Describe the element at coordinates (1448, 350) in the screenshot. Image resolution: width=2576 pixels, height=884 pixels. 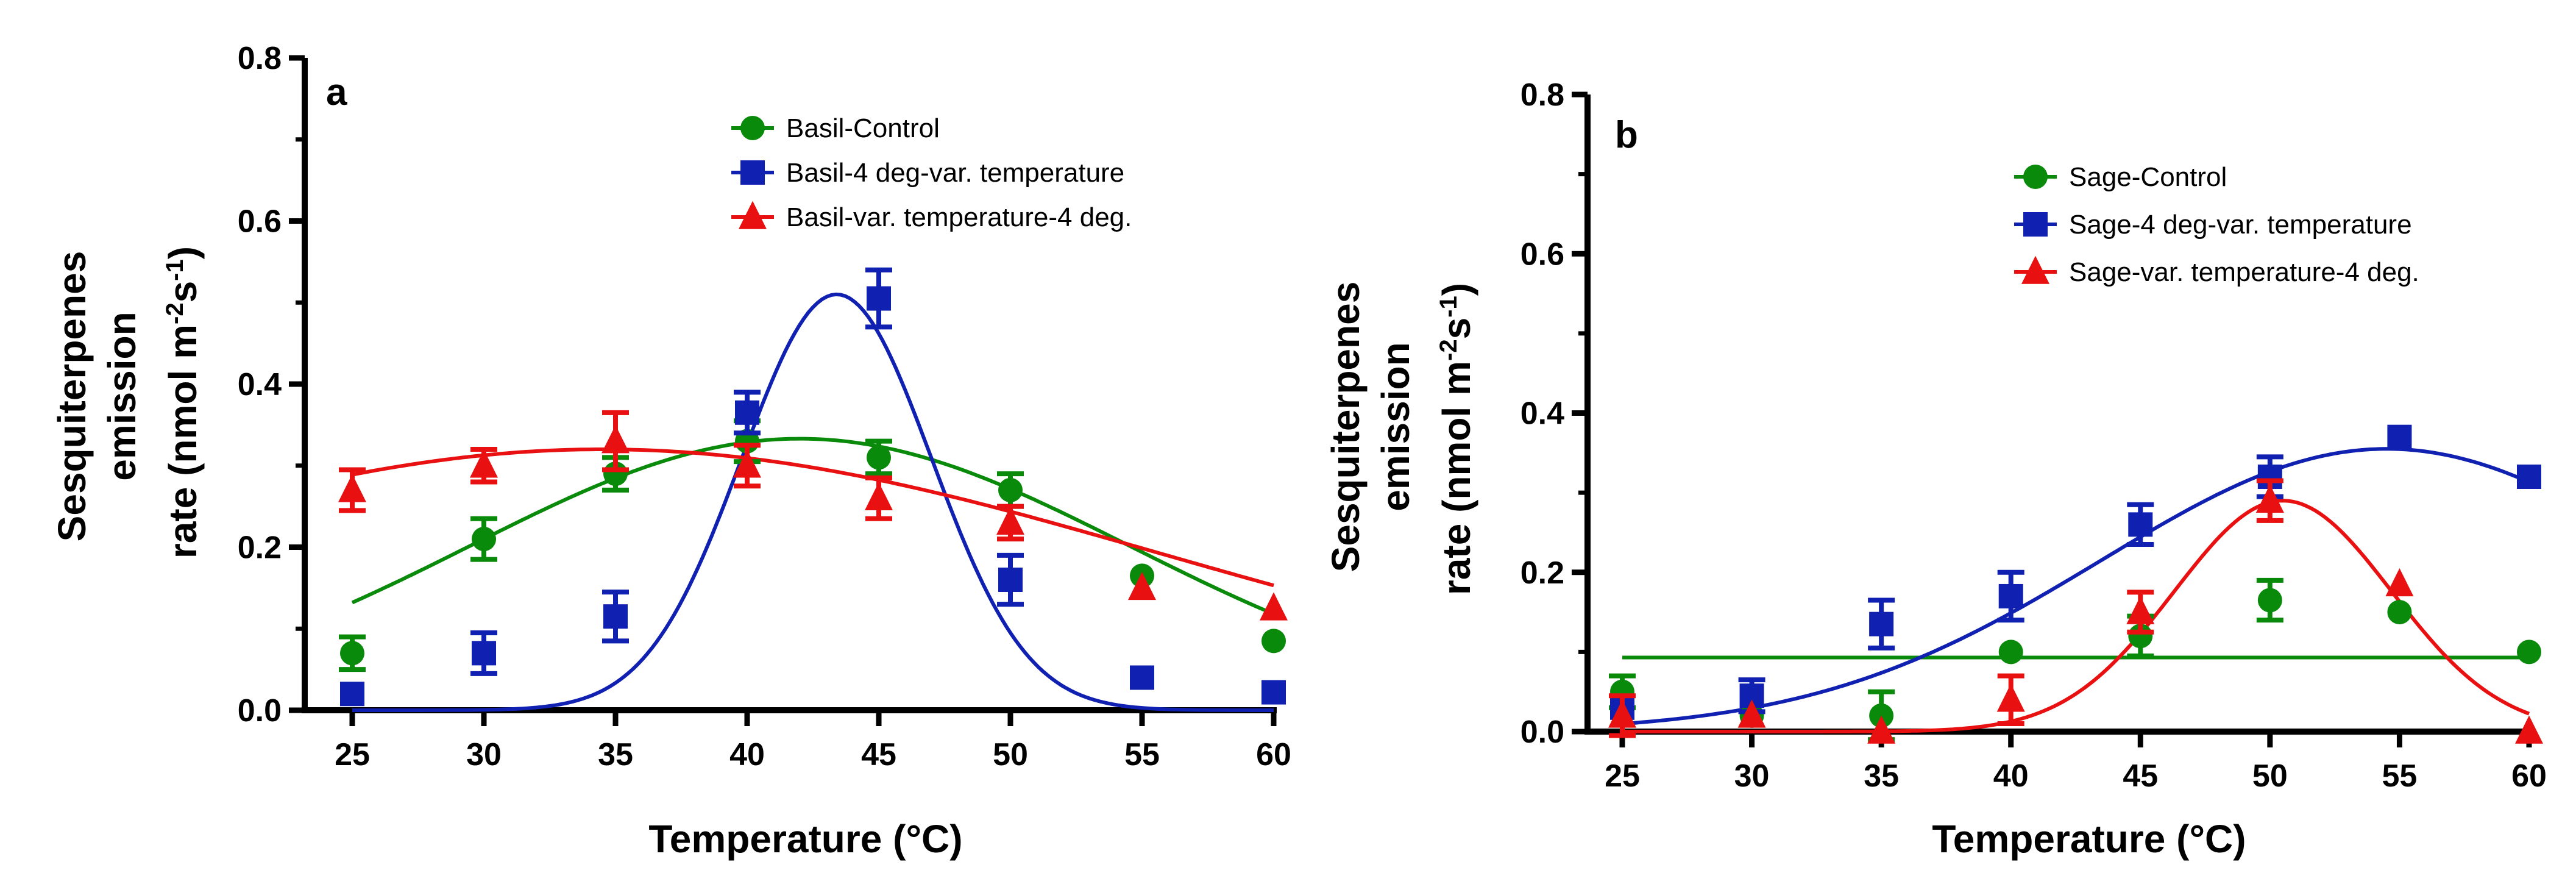
I see `panel-b-ylabel-sup1: -2` at that location.